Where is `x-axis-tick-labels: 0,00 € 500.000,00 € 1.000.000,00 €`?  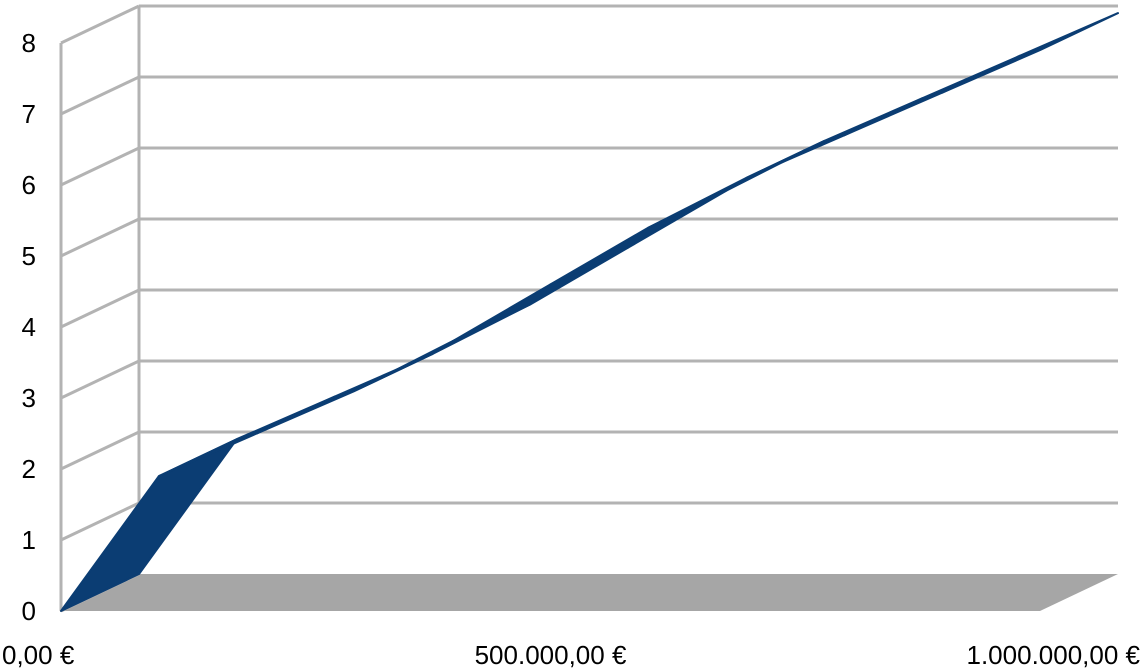 x-axis-tick-labels: 0,00 € 500.000,00 € 1.000.000,00 € is located at coordinates (571, 655).